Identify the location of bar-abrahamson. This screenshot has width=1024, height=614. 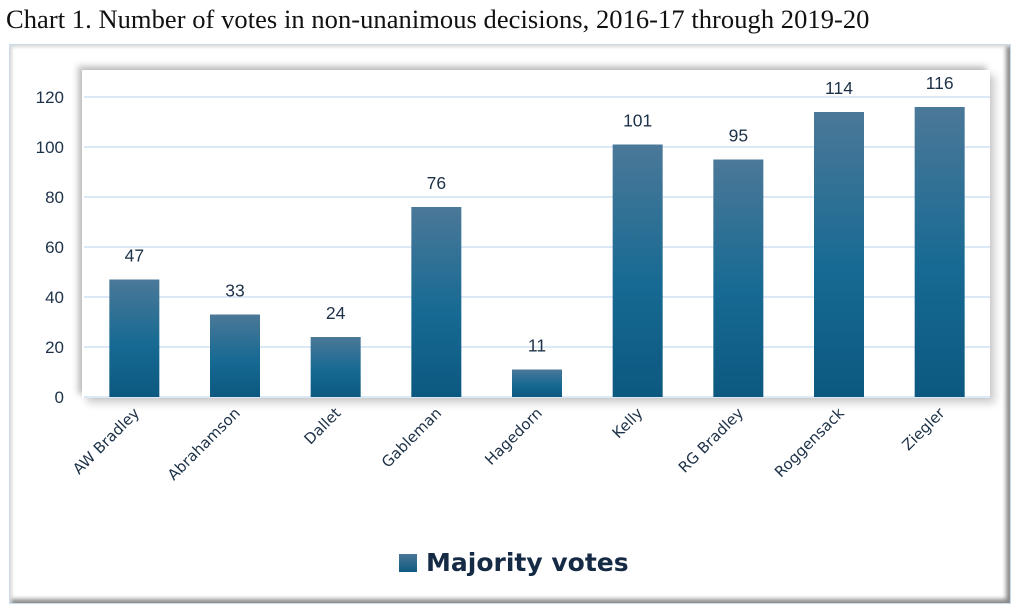
(235, 355).